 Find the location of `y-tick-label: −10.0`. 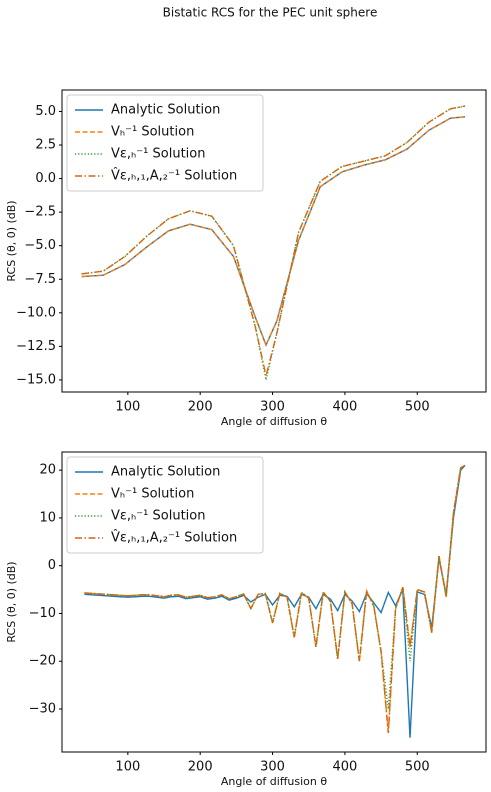

y-tick-label: −10.0 is located at coordinates (36, 312).